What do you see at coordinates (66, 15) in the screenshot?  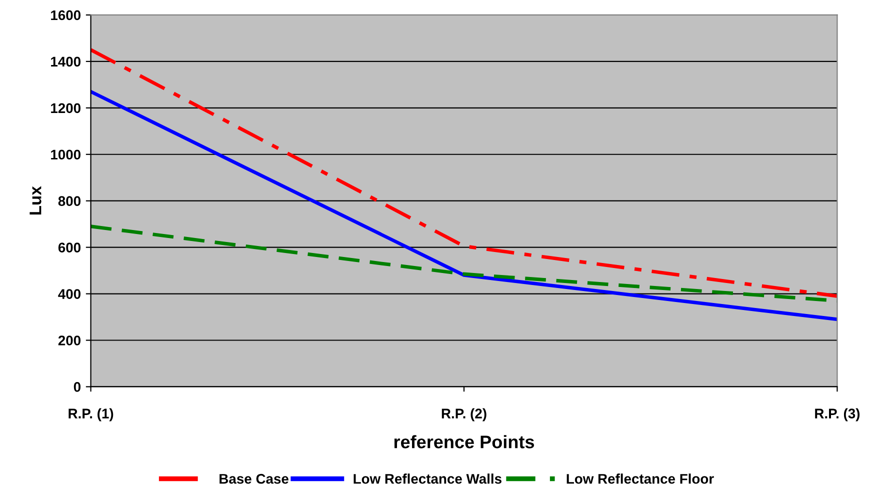 I see `y-tick-label: 1600` at bounding box center [66, 15].